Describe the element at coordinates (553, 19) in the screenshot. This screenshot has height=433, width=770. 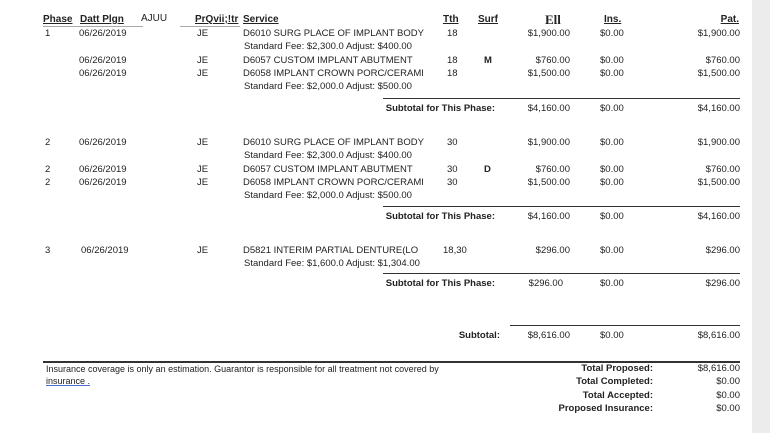
I see `header-fee: Ell` at that location.